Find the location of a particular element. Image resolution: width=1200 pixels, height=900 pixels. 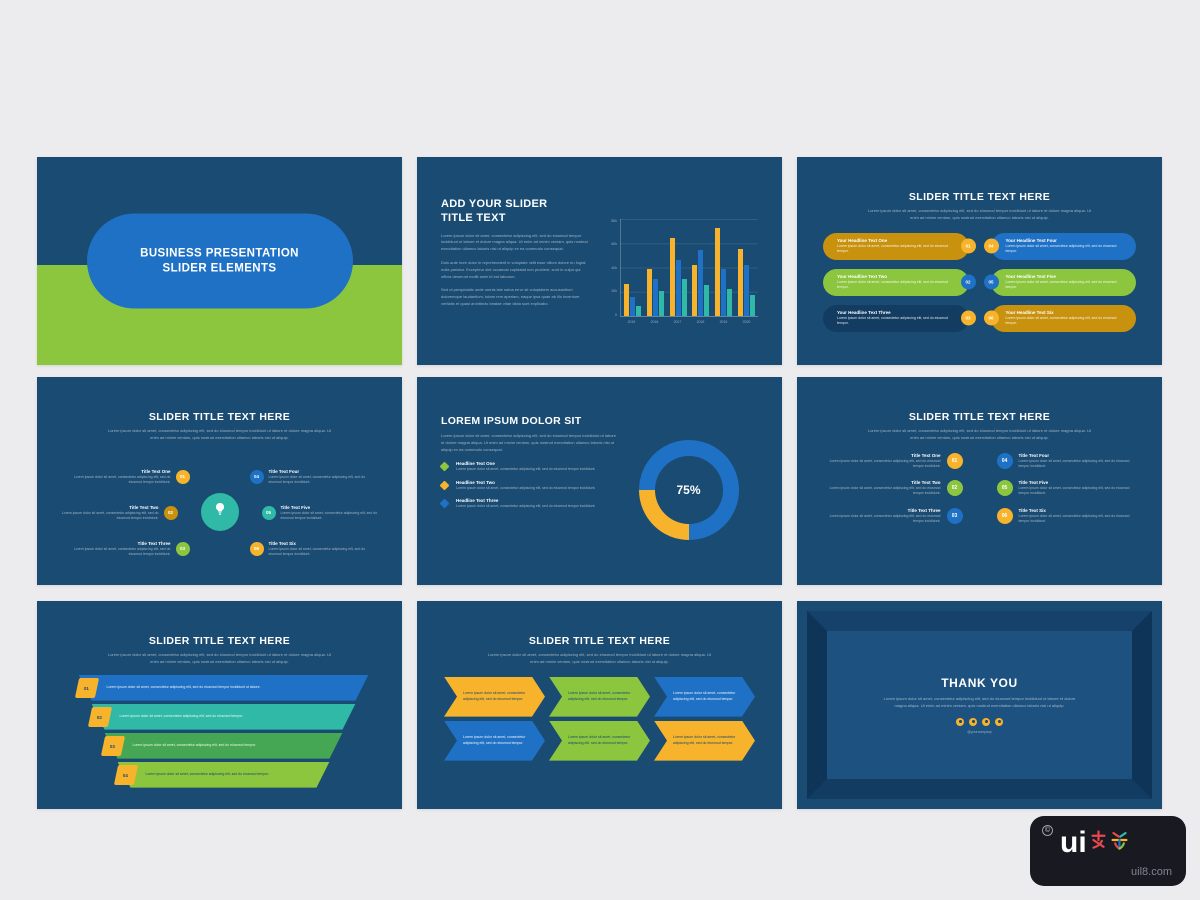

thank-you-title: THANK YOU is located at coordinates (979, 683).